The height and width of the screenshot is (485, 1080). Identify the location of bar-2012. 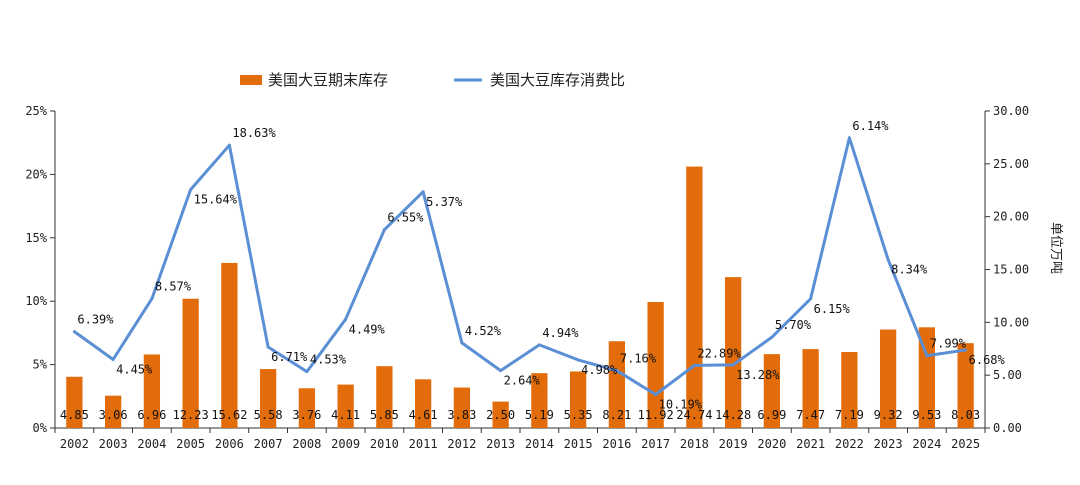
(462, 407).